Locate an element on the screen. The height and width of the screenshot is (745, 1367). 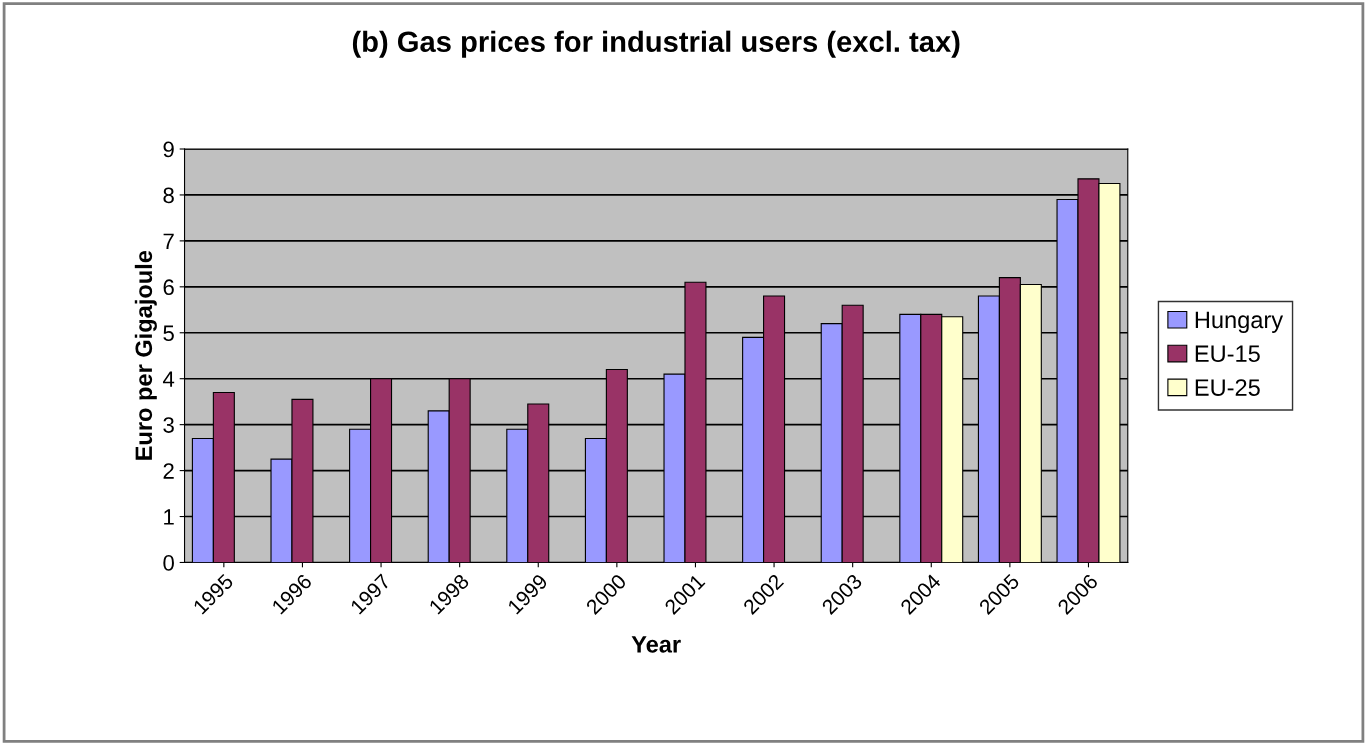
y-tick-label: 1 is located at coordinates (169, 517).